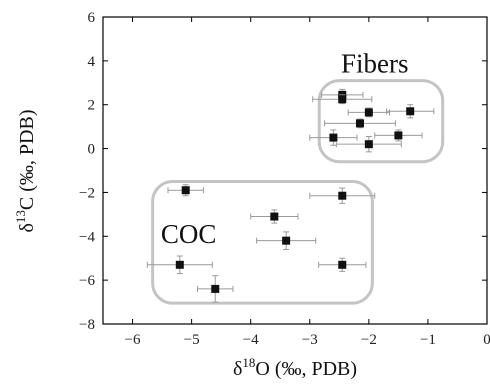 This screenshot has width=490, height=384. I want to click on y-axis-title: δ13C (‰, PDB), so click(25, 170).